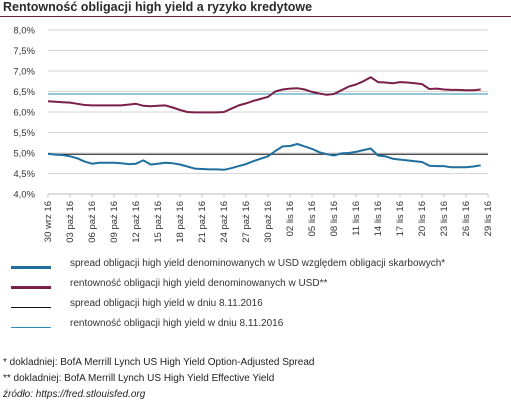  What do you see at coordinates (114, 222) in the screenshot?
I see `x-tick-label: 09 paź 16` at bounding box center [114, 222].